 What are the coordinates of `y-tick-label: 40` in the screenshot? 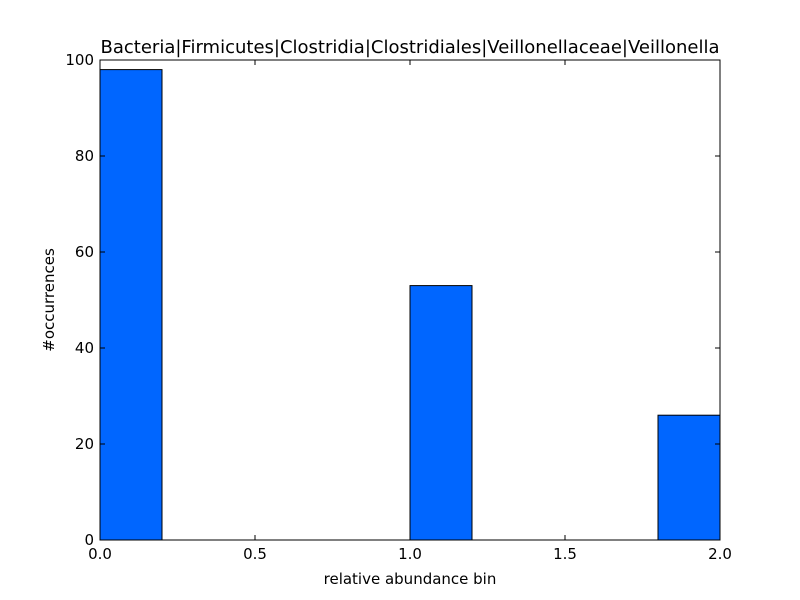 It's located at (84, 348).